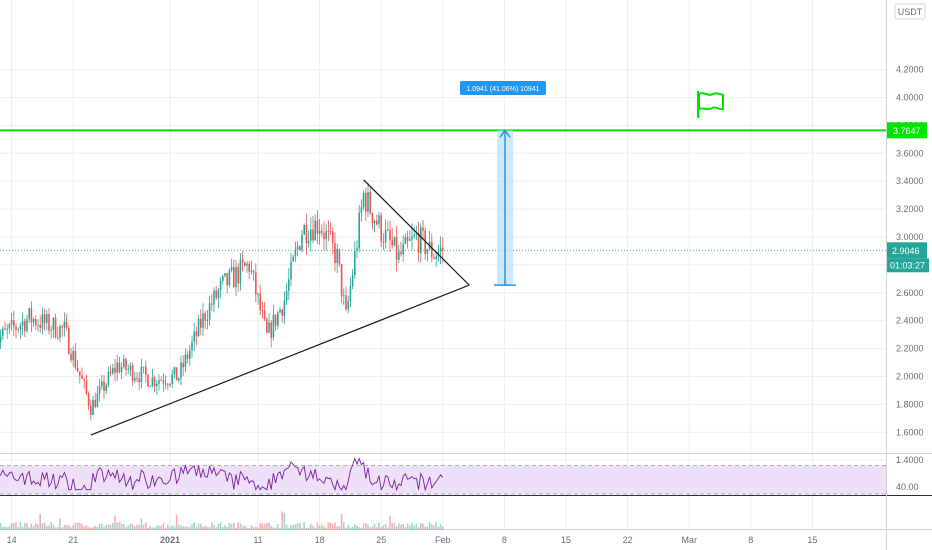 This screenshot has width=932, height=550. Describe the element at coordinates (280, 360) in the screenshot. I see `trendline-ascending-support` at that location.